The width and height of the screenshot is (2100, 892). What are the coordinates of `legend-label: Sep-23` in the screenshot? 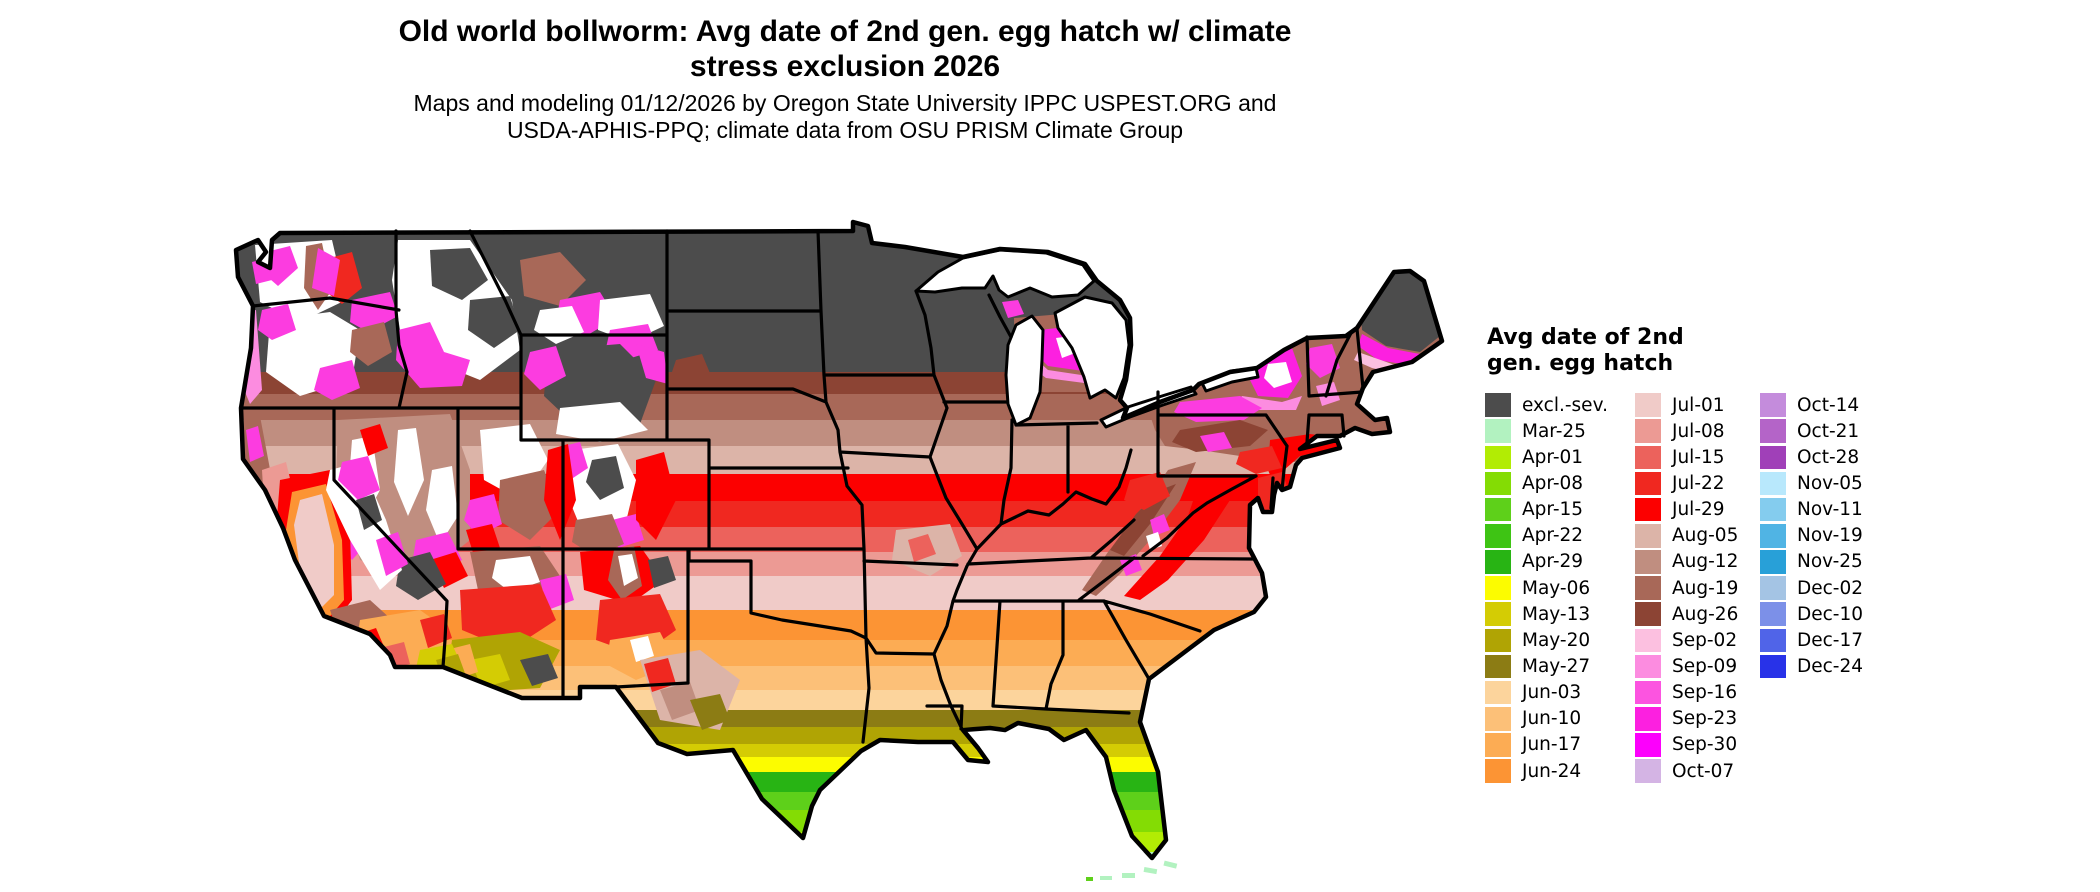 It's located at (1705, 719).